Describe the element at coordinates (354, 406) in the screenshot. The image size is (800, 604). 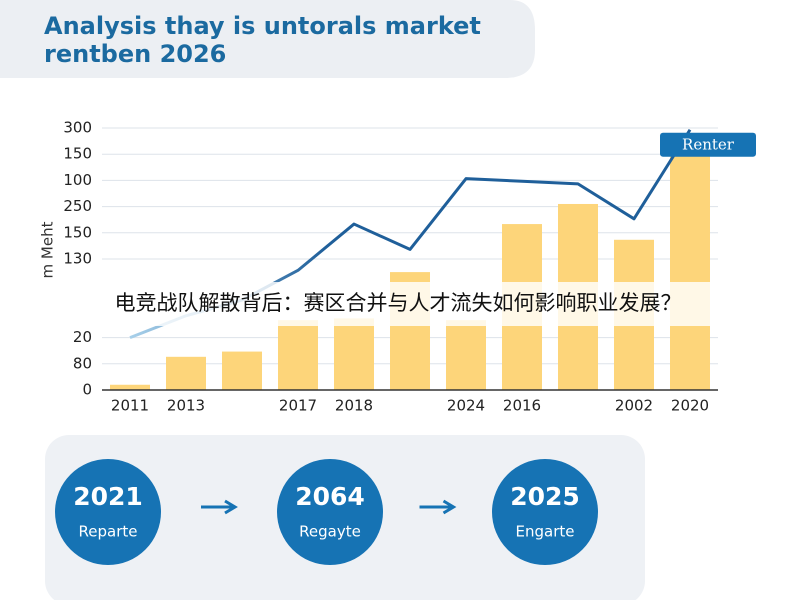
I see `x-tick-label: 2018` at that location.